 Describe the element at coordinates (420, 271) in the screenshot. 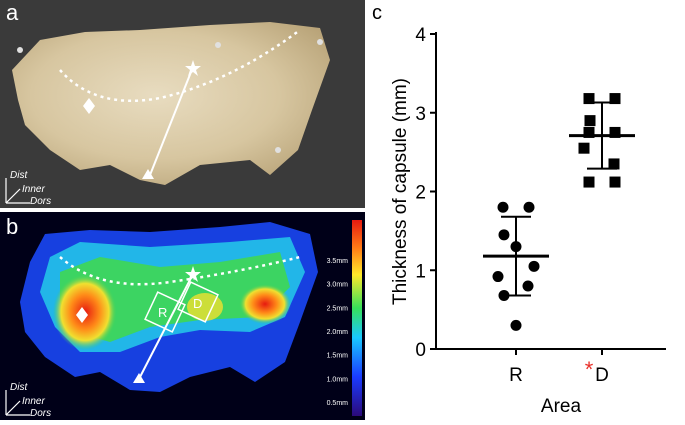

I see `y-tick-label: 1` at that location.